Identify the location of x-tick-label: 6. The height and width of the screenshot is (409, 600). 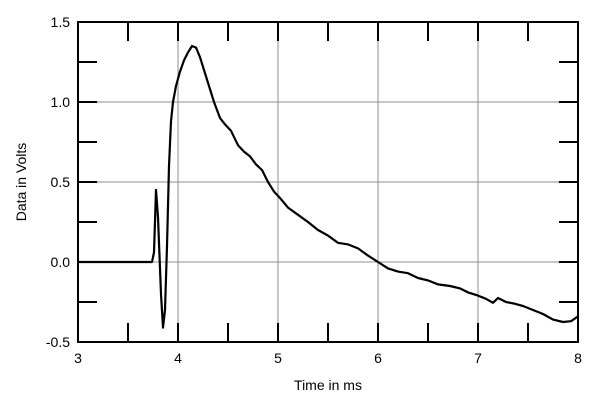
(378, 358).